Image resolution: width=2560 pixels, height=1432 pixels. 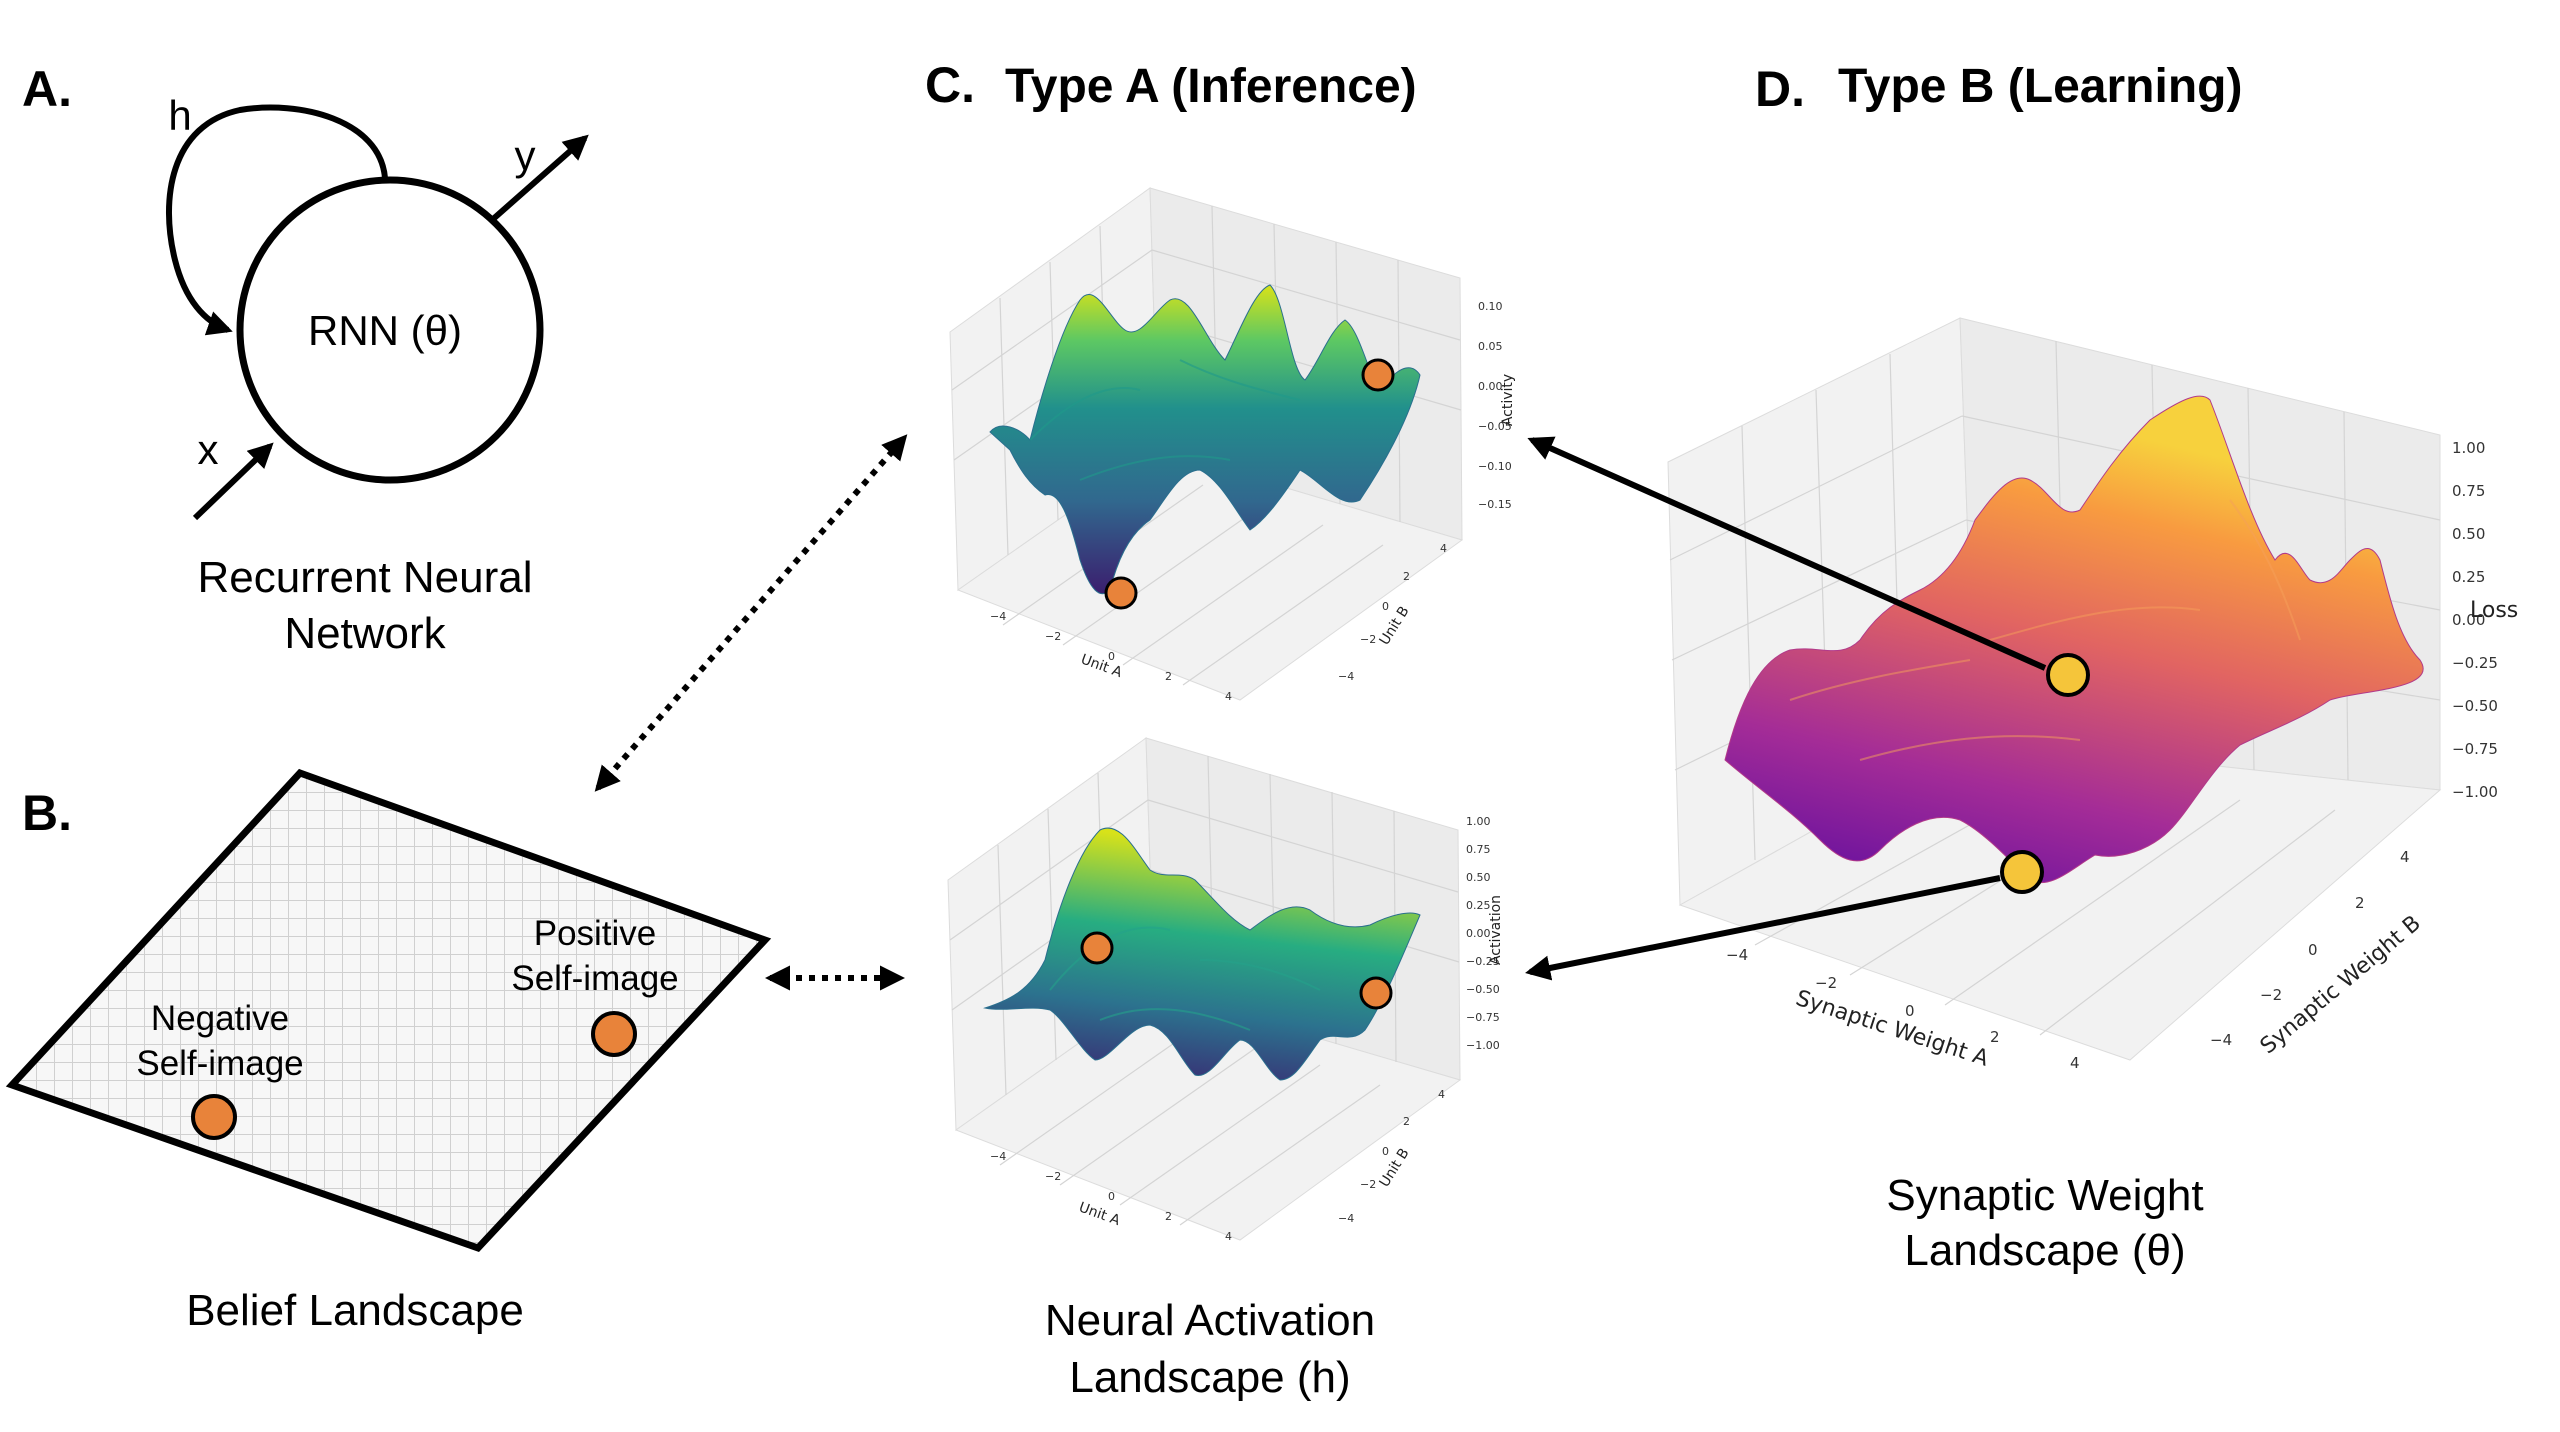 I want to click on hidden-label: h, so click(x=179, y=115).